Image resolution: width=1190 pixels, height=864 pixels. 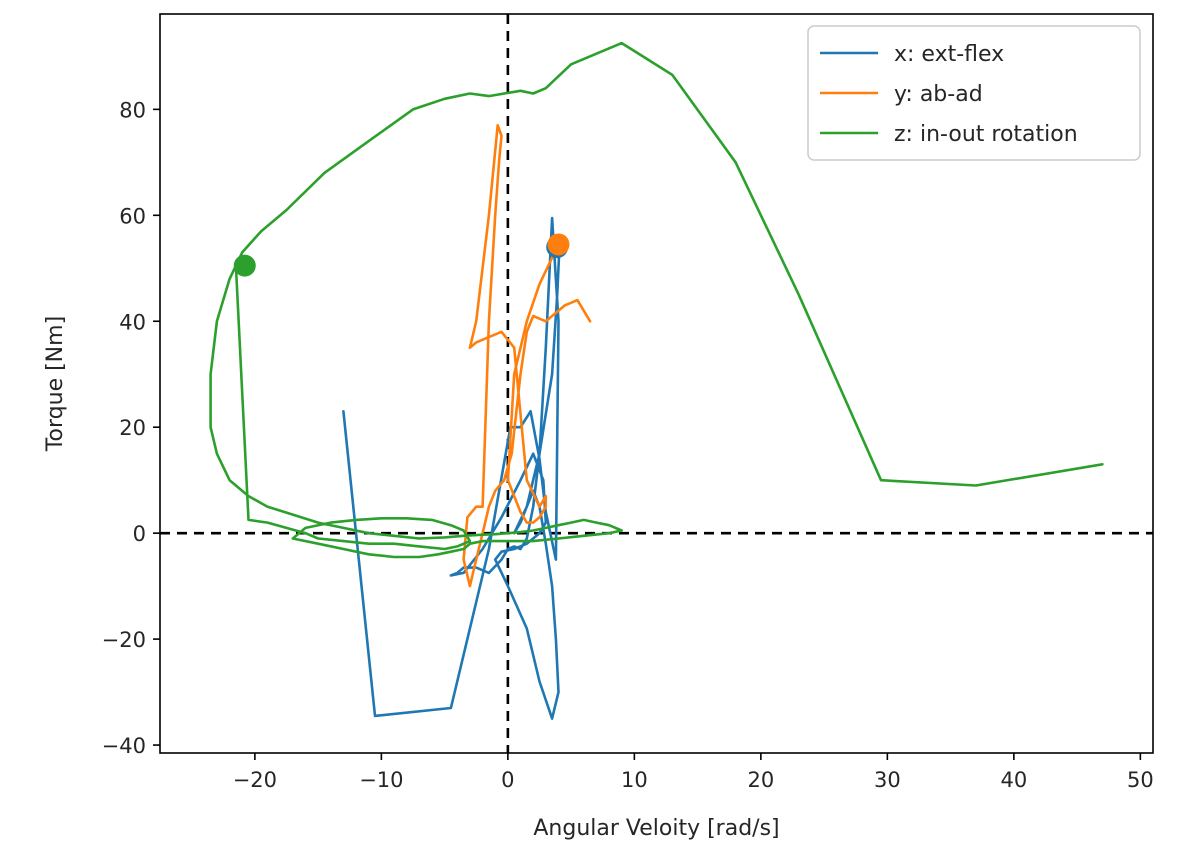 I want to click on y-tick-label: 20, so click(x=132, y=428).